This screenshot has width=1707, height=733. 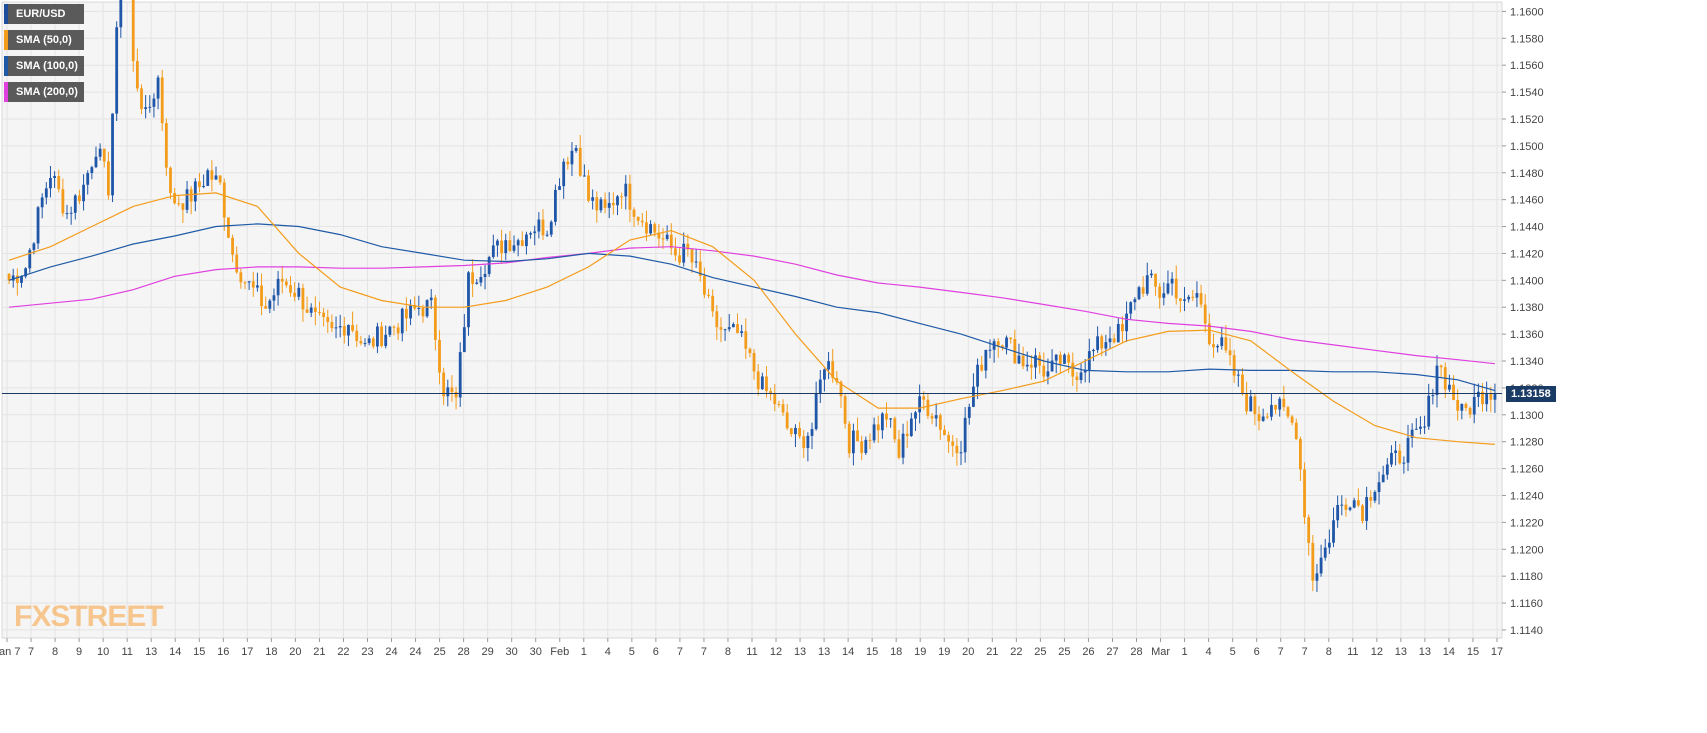 I want to click on x-tick-label: 18, so click(x=271, y=652).